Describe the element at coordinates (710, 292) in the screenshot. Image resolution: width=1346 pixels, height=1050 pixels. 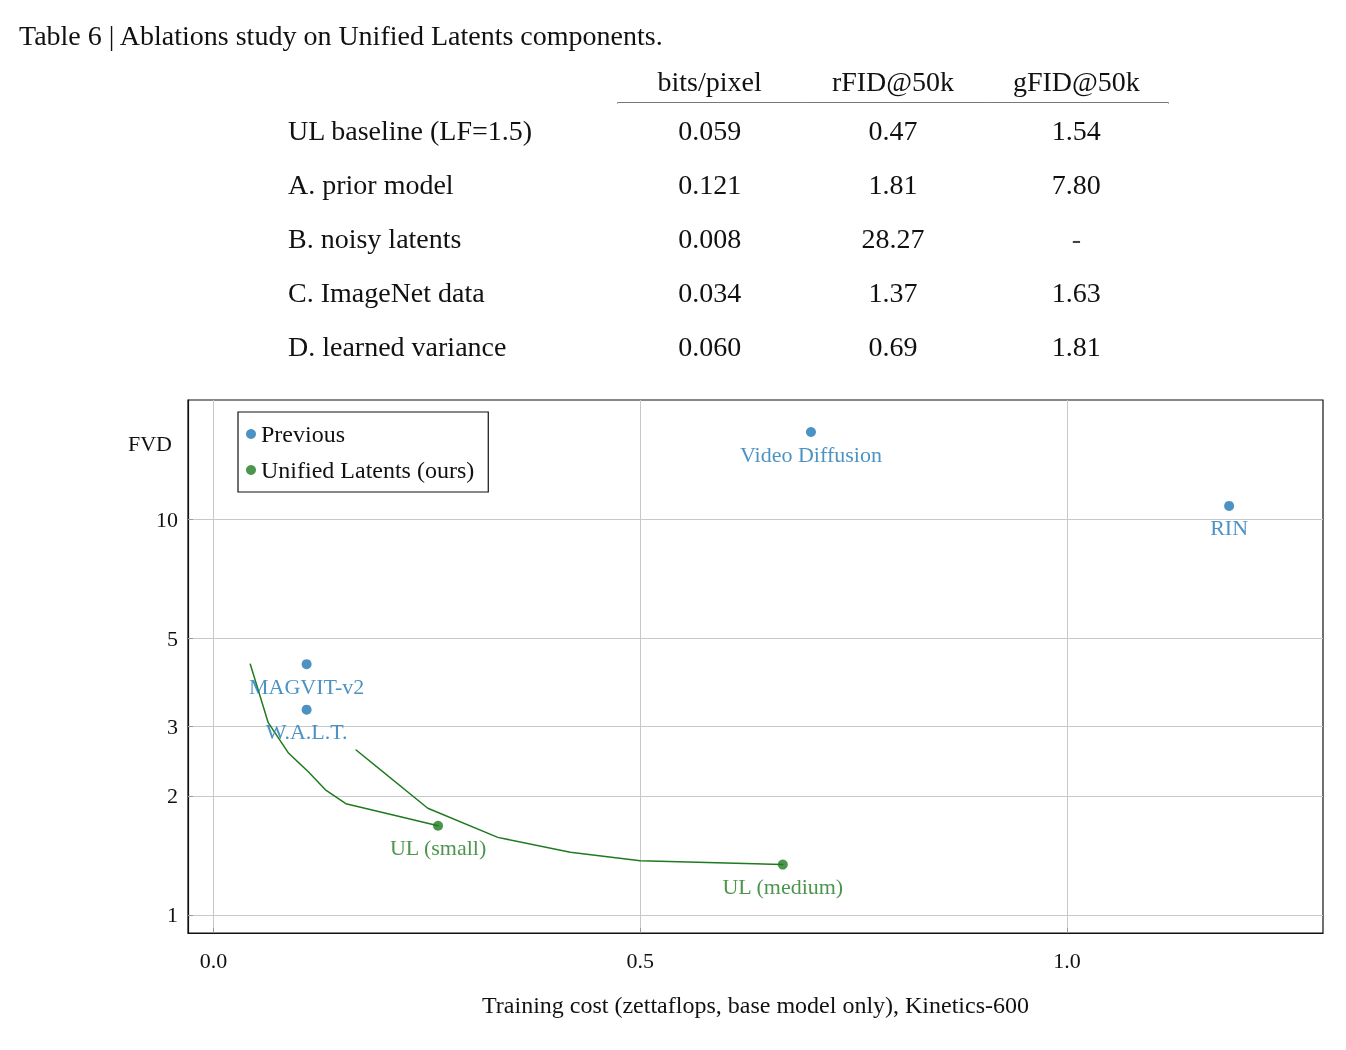
I see `data-label: 0.034` at that location.